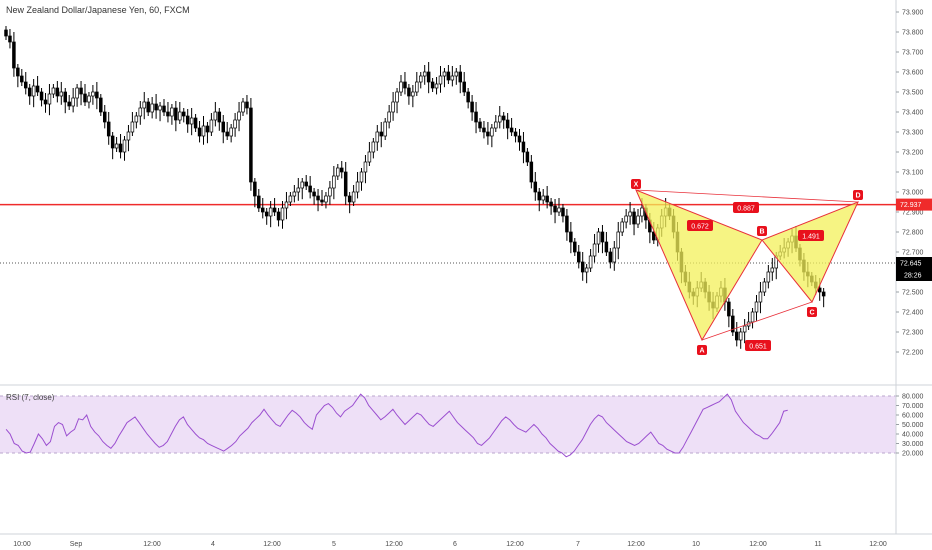 The width and height of the screenshot is (932, 550). I want to click on price-tick-label: 73.000, so click(913, 193).